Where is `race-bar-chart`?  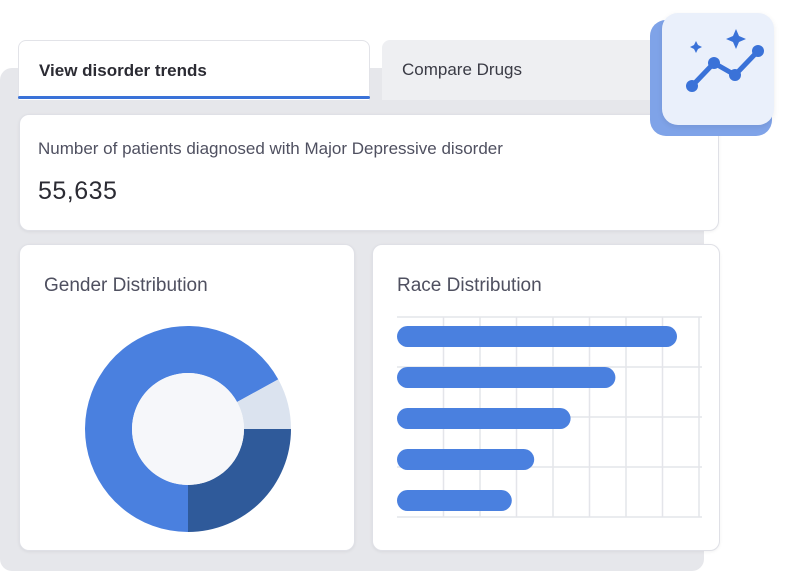 race-bar-chart is located at coordinates (549, 417).